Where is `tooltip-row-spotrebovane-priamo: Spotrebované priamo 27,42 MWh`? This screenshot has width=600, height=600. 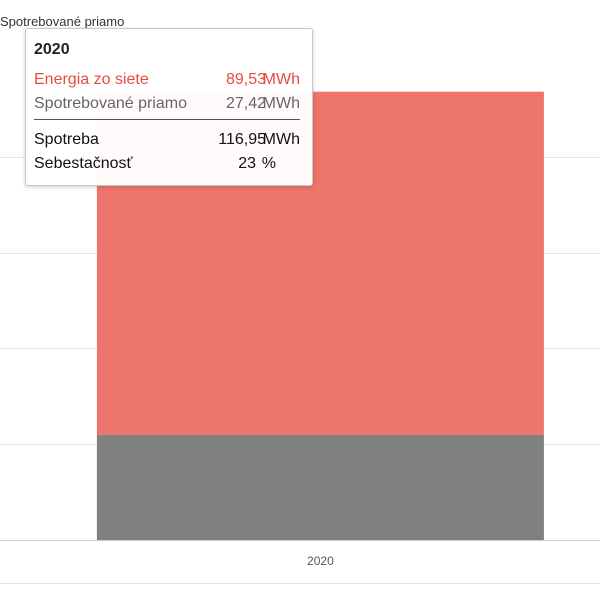
tooltip-row-spotrebovane-priamo: Spotrebované priamo 27,42 MWh is located at coordinates (167, 105).